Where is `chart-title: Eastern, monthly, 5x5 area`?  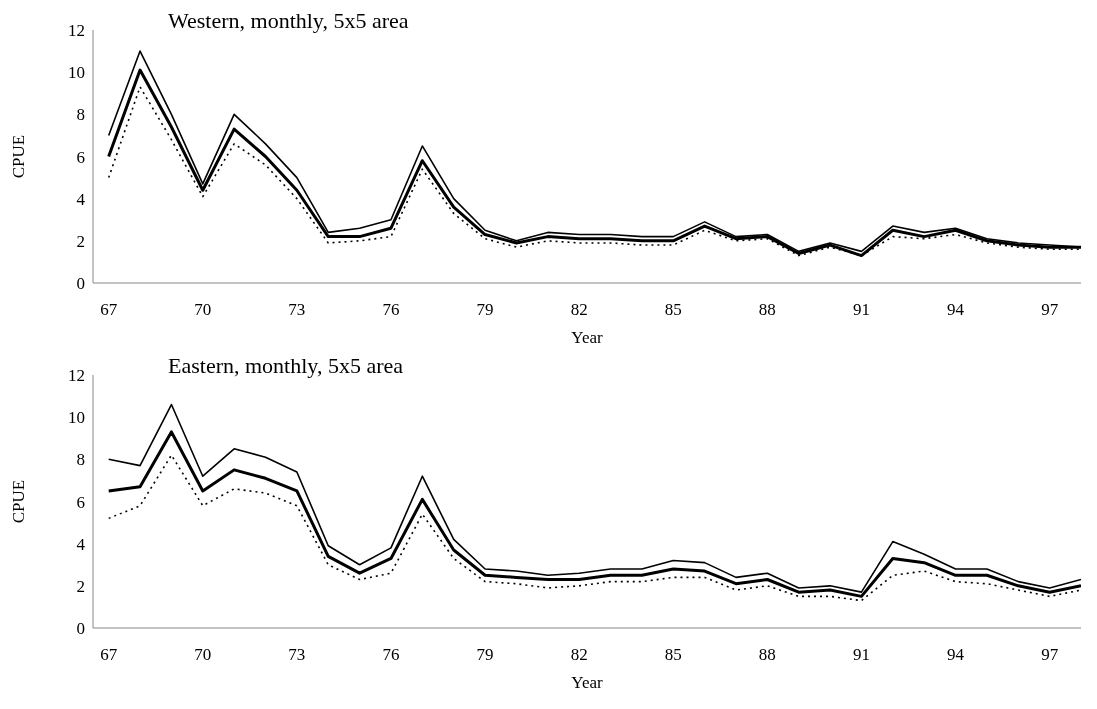
chart-title: Eastern, monthly, 5x5 area is located at coordinates (285, 366).